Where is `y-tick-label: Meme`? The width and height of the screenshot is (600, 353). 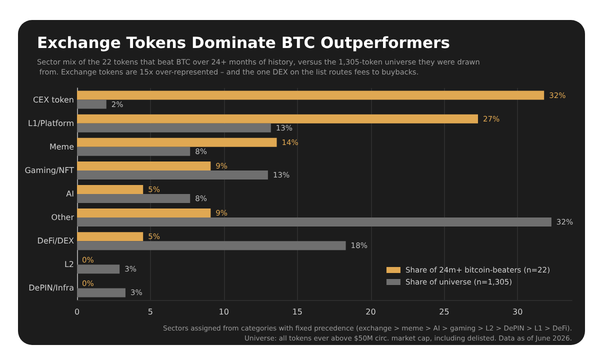 y-tick-label: Meme is located at coordinates (61, 147).